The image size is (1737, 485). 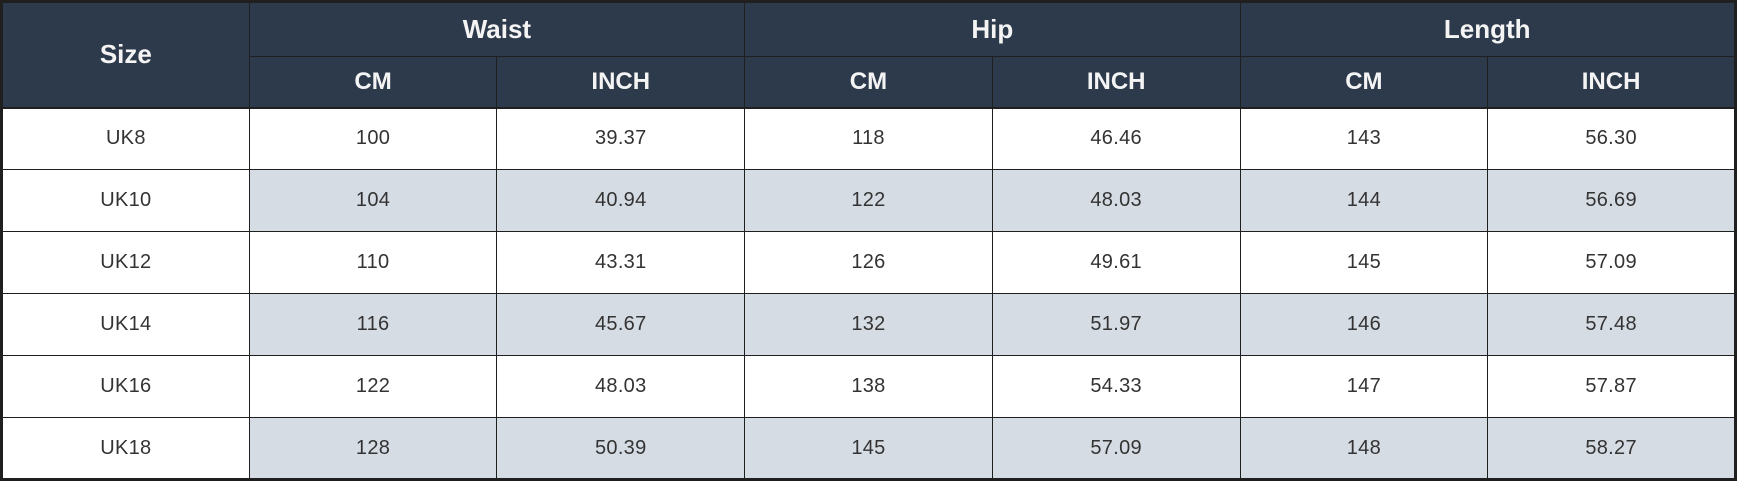 I want to click on table-row-uk16: UK16 122 48.03 138 54.33 147 57.87, so click(x=868, y=386).